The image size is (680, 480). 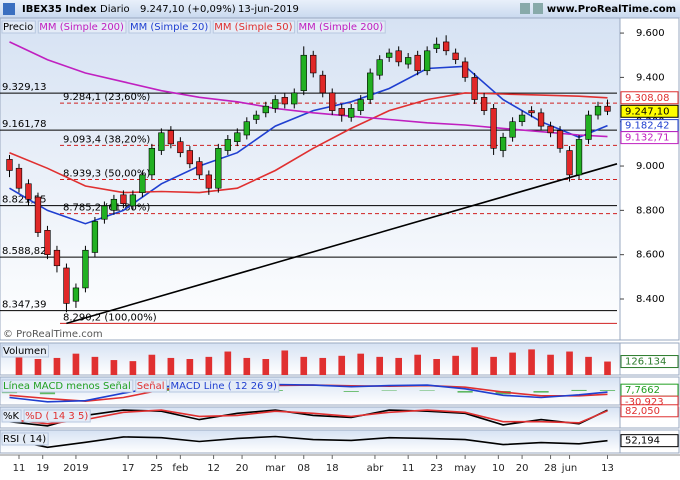 What do you see at coordinates (650, 255) in the screenshot?
I see `y-tick-label: 8.600` at bounding box center [650, 255].